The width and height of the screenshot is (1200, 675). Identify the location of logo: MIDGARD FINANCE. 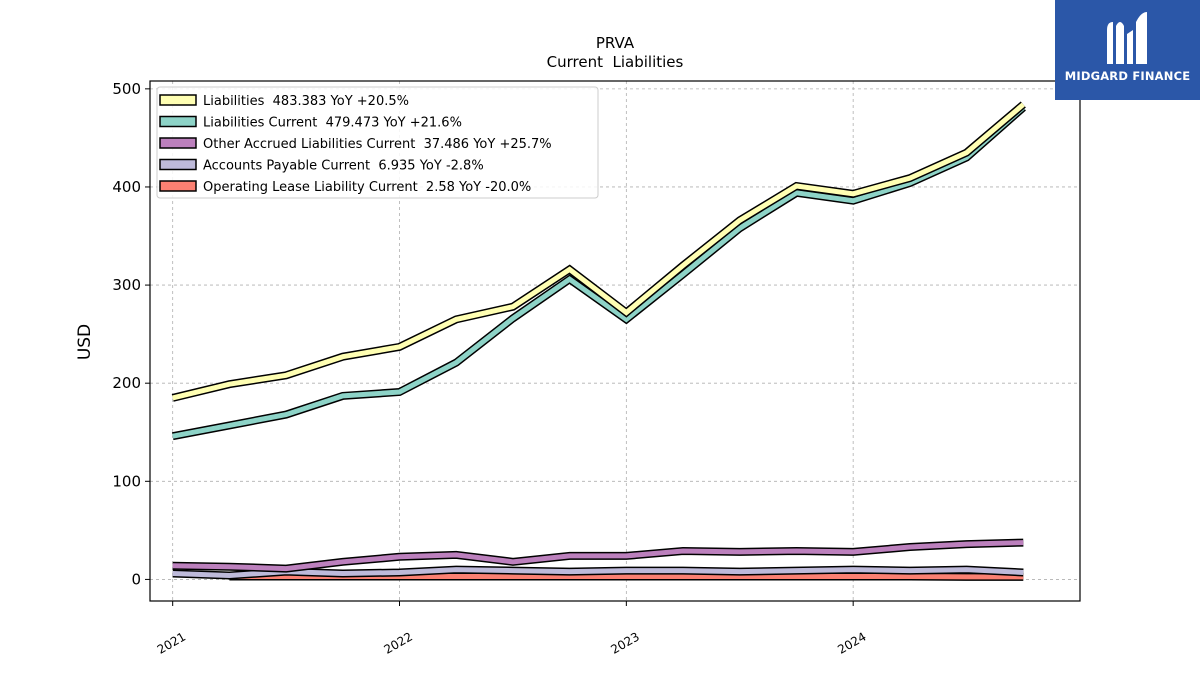
(1127, 50).